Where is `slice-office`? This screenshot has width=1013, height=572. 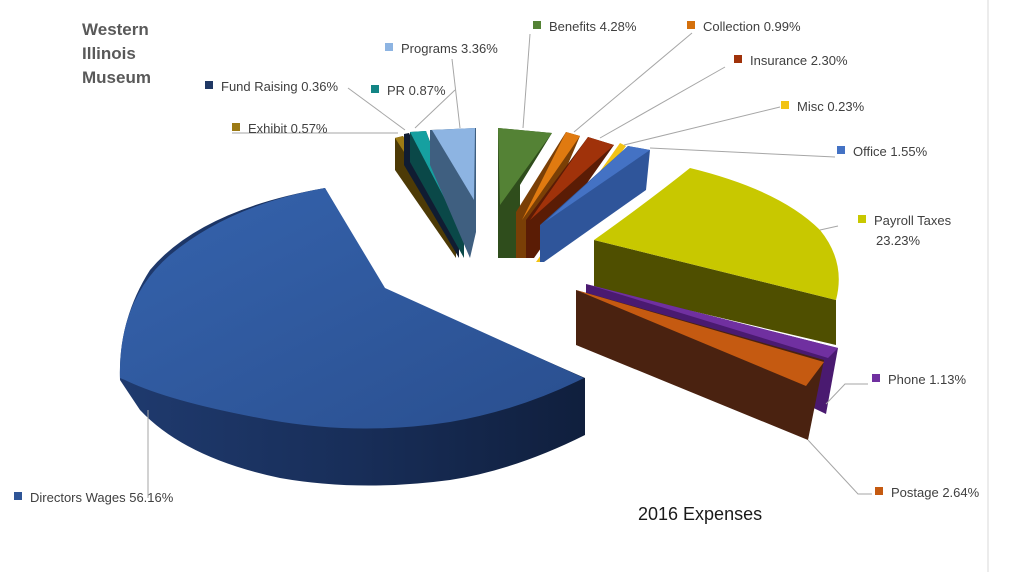 slice-office is located at coordinates (595, 204).